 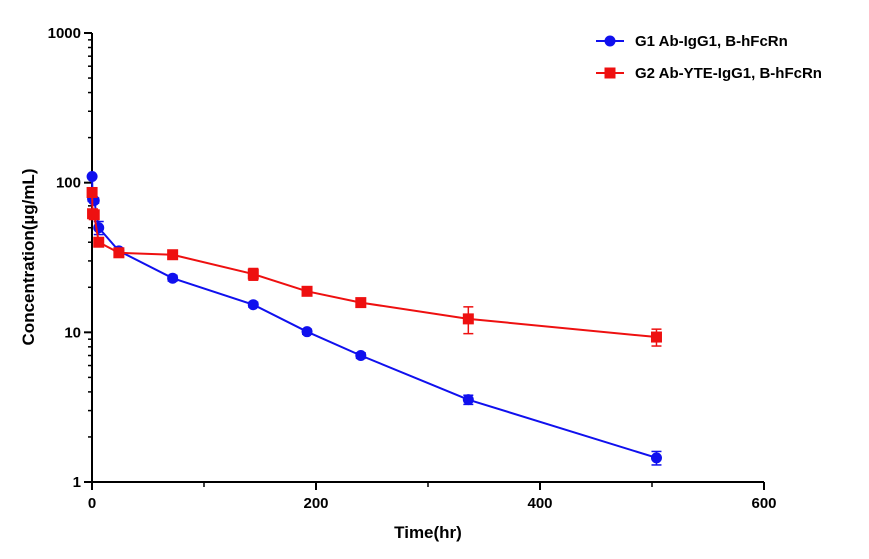 I want to click on y-tick-label: 100, so click(x=68, y=183).